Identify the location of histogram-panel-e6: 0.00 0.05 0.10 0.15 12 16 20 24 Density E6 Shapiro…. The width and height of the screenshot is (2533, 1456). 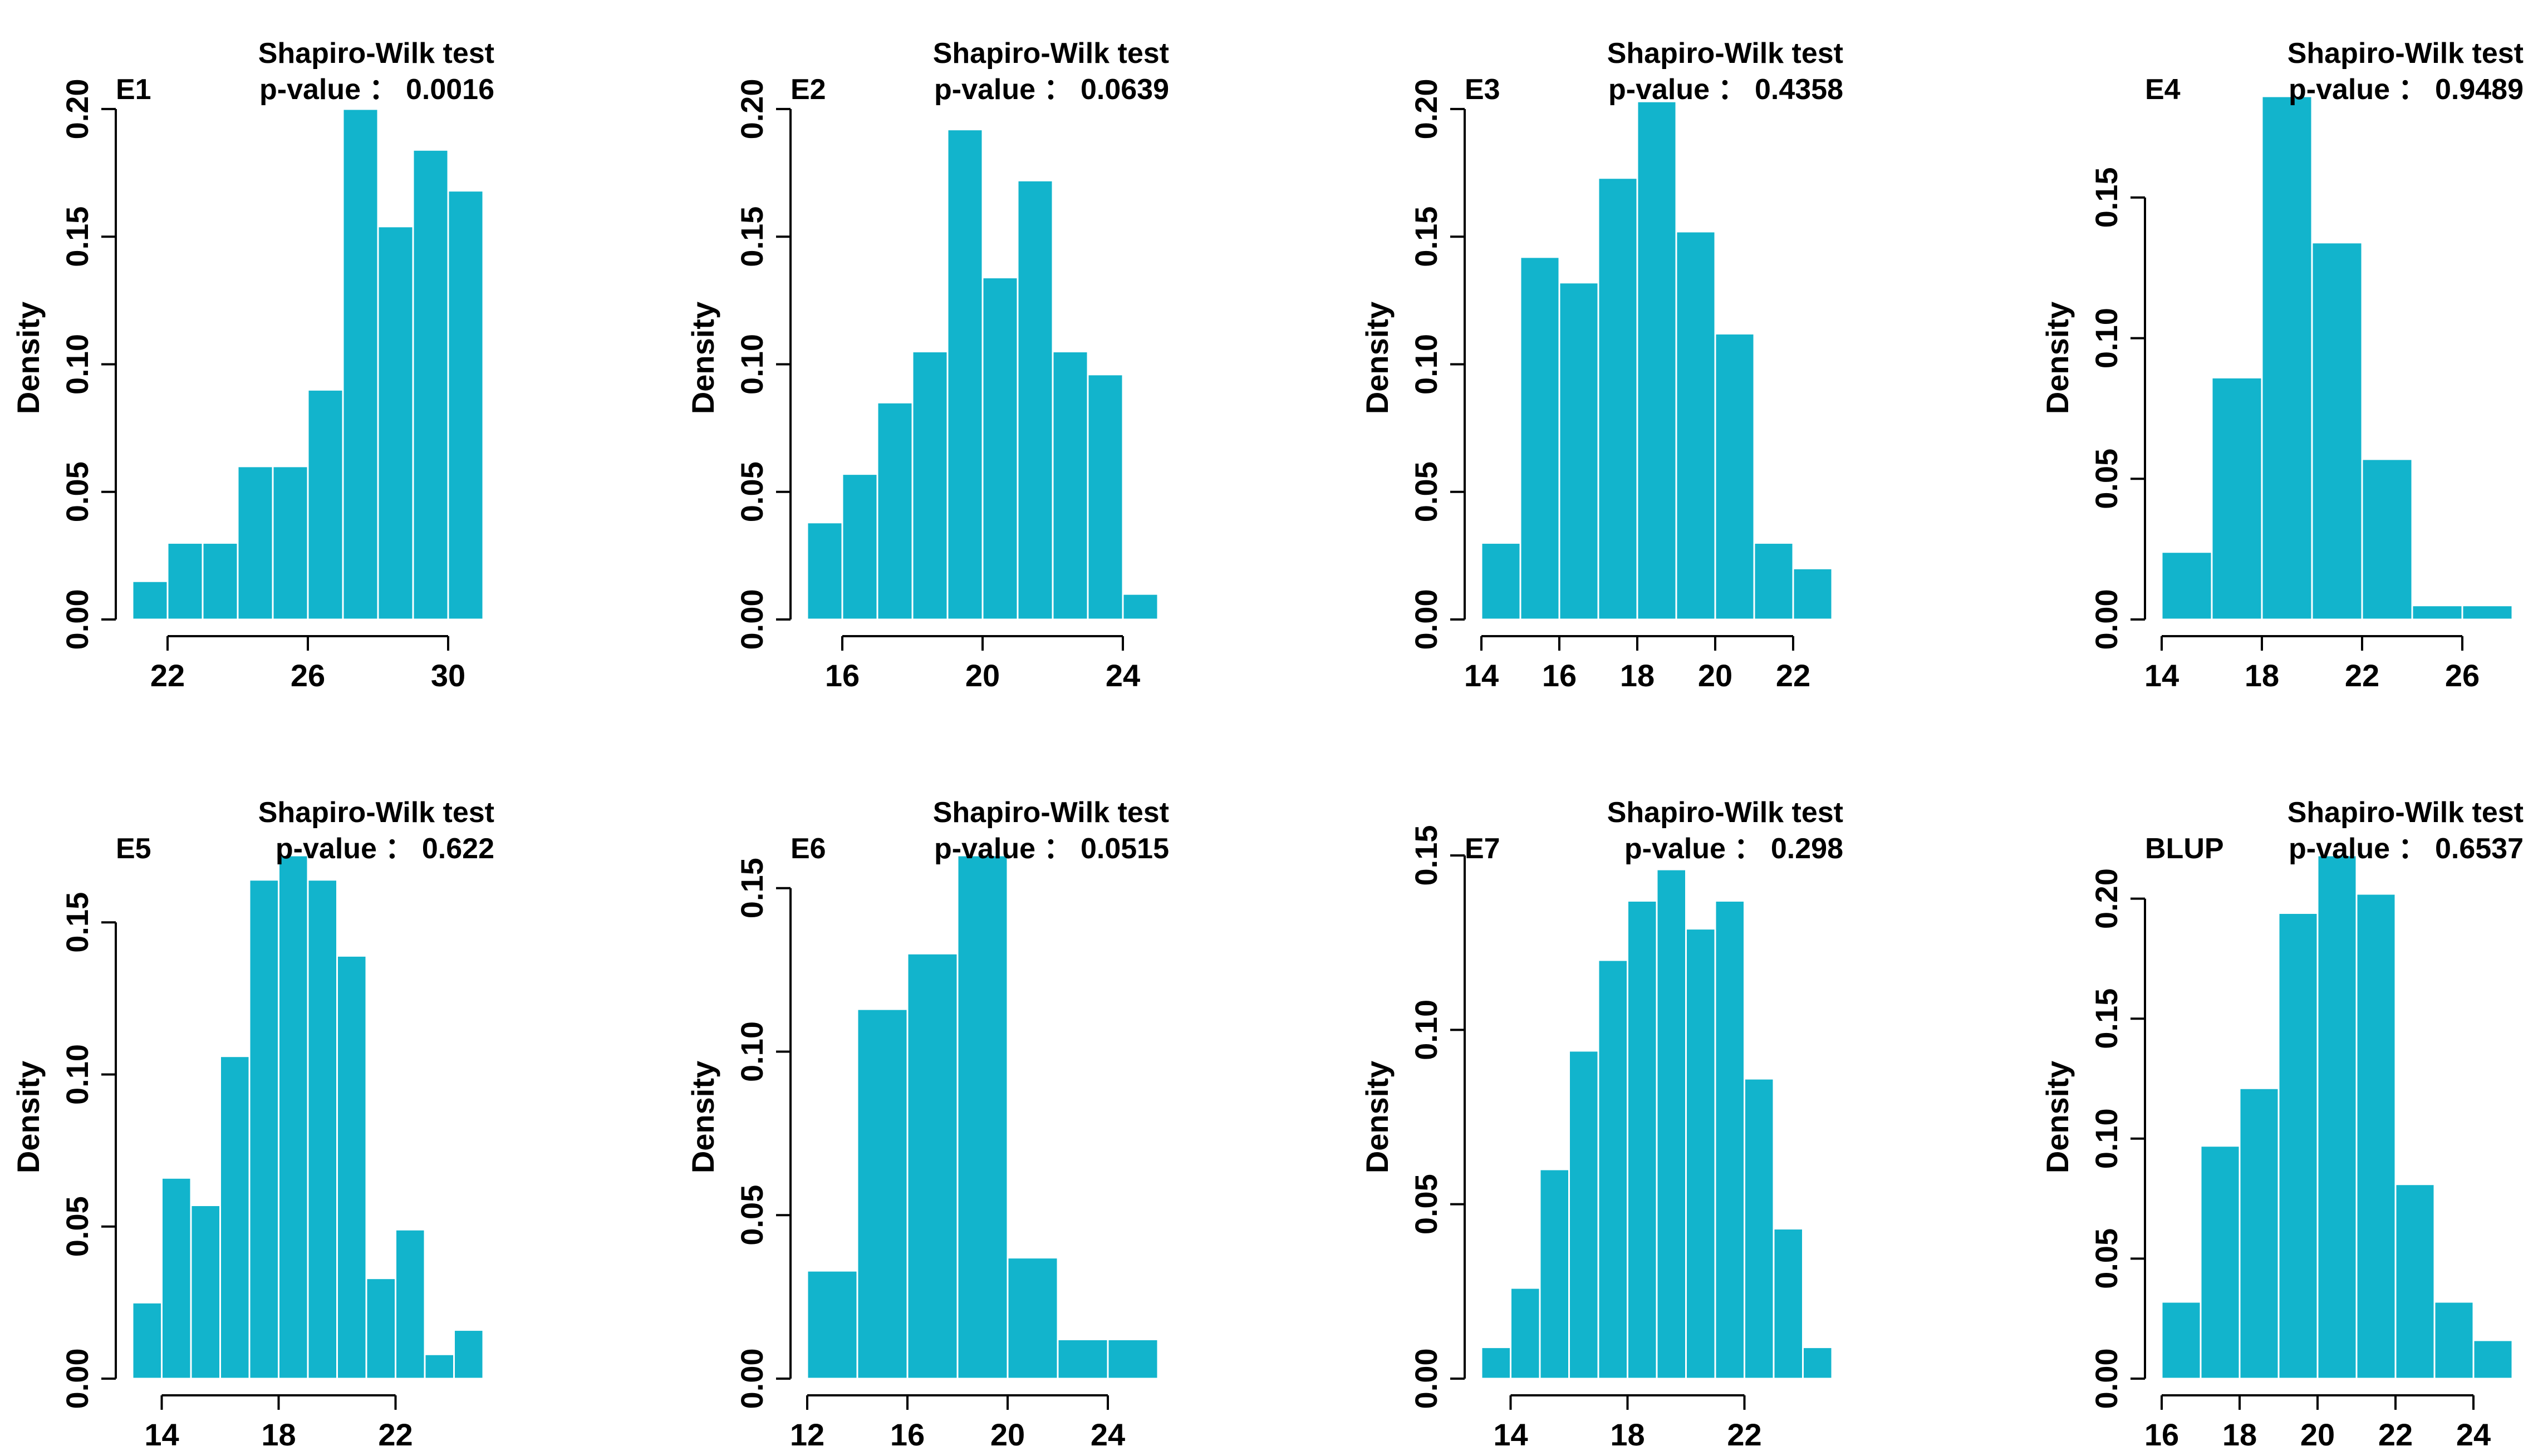
(927, 1124).